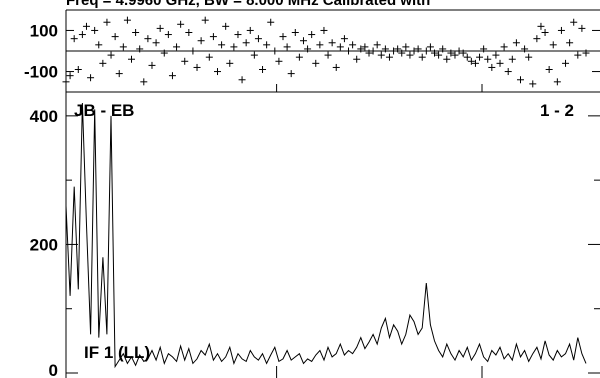  I want to click on if-label: IF 1 (LL), so click(117, 352).